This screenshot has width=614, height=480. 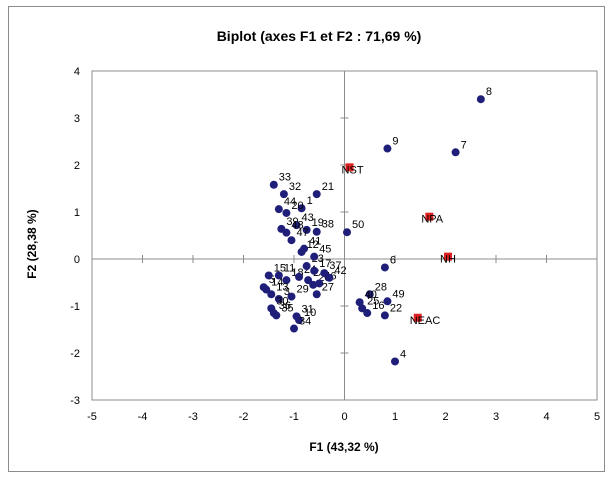 I want to click on y-tick-label: 2, so click(x=77, y=166).